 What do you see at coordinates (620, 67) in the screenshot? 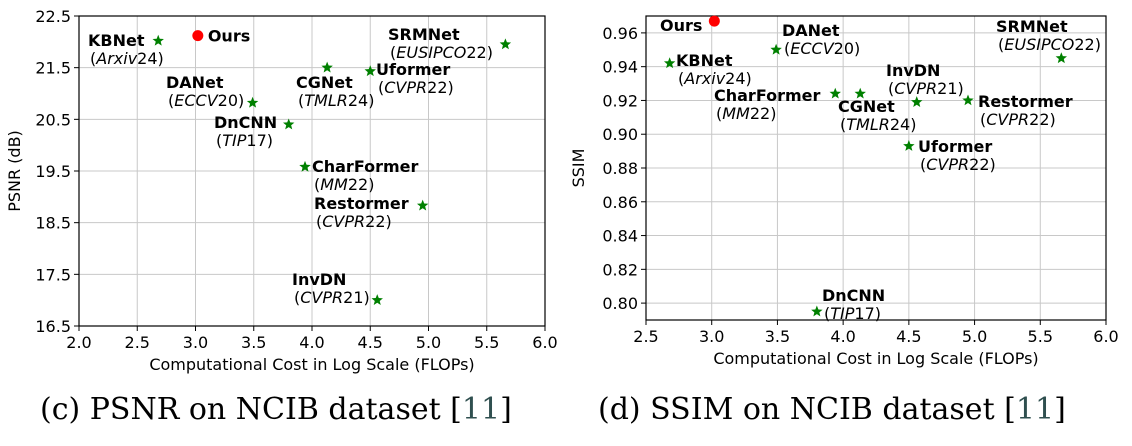
I see `y-tick-label: 0.94` at bounding box center [620, 67].